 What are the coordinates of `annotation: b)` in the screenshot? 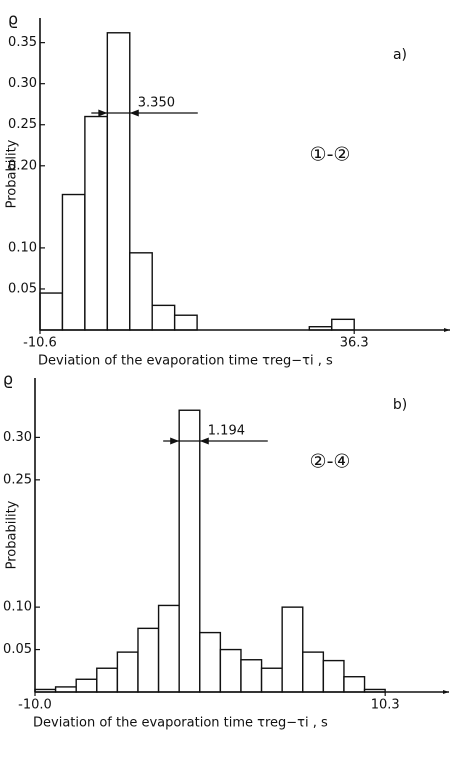 It's located at (400, 405).